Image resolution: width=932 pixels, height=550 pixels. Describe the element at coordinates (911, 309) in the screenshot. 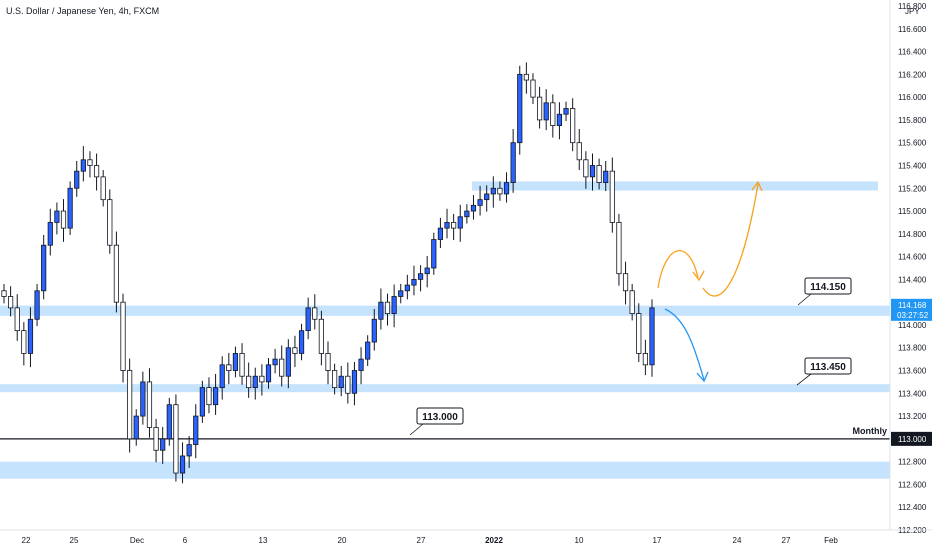

I see `price-badge` at that location.